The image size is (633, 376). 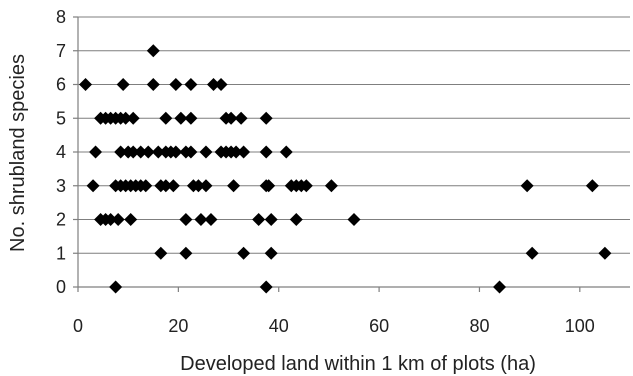 I want to click on y-tick-labels: 0 1 2 3 4 5 6 7 8, so click(x=61, y=152).